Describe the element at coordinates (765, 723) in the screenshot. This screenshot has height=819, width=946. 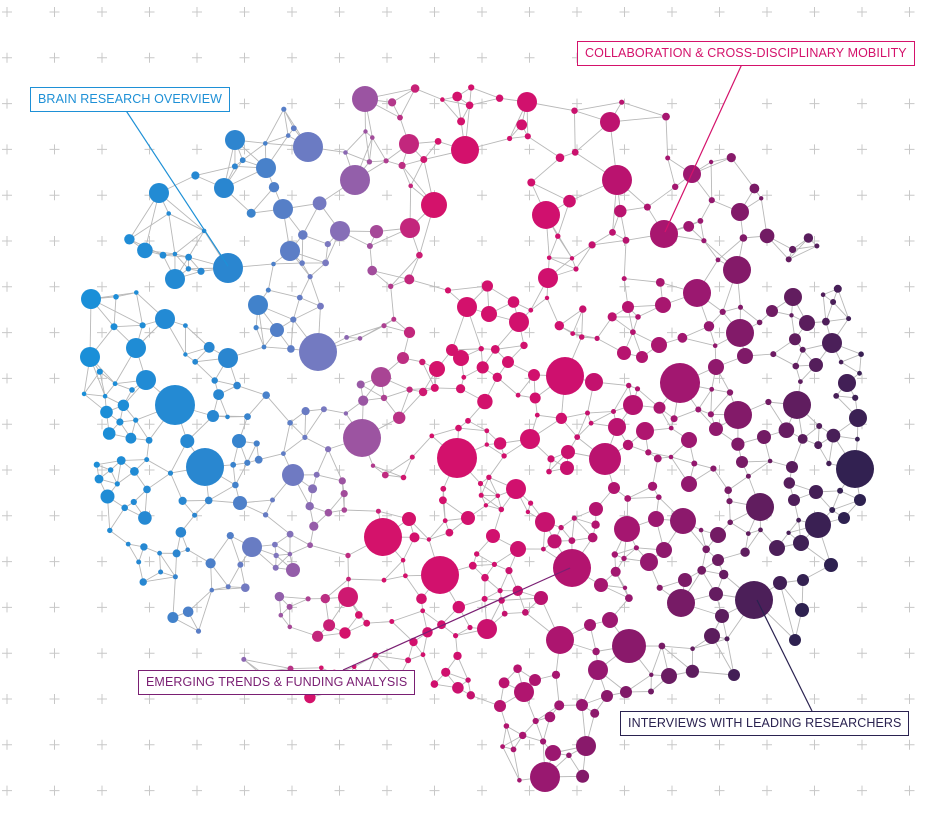
I see `label-interviews-researchers: INTERVIEWS WITH LEADING RESEARCHERS` at that location.